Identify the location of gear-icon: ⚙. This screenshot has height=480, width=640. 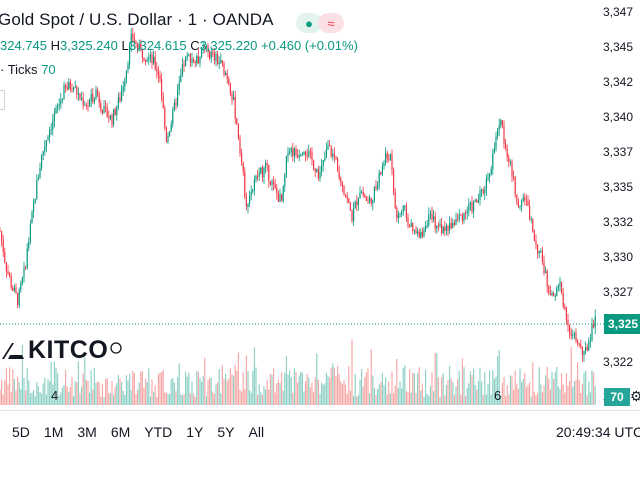
(635, 396).